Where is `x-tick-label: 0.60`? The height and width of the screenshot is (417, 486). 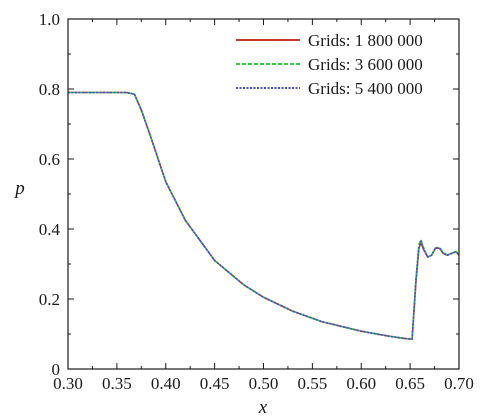 x-tick-label: 0.60 is located at coordinates (361, 383).